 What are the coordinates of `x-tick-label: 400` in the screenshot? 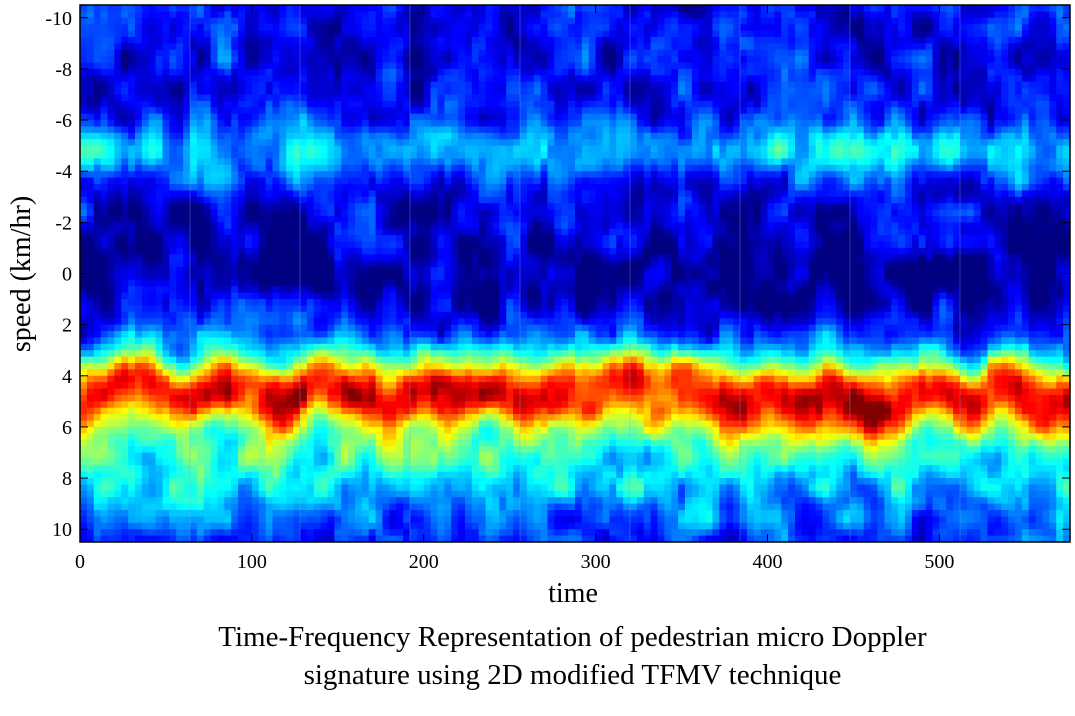 It's located at (768, 562).